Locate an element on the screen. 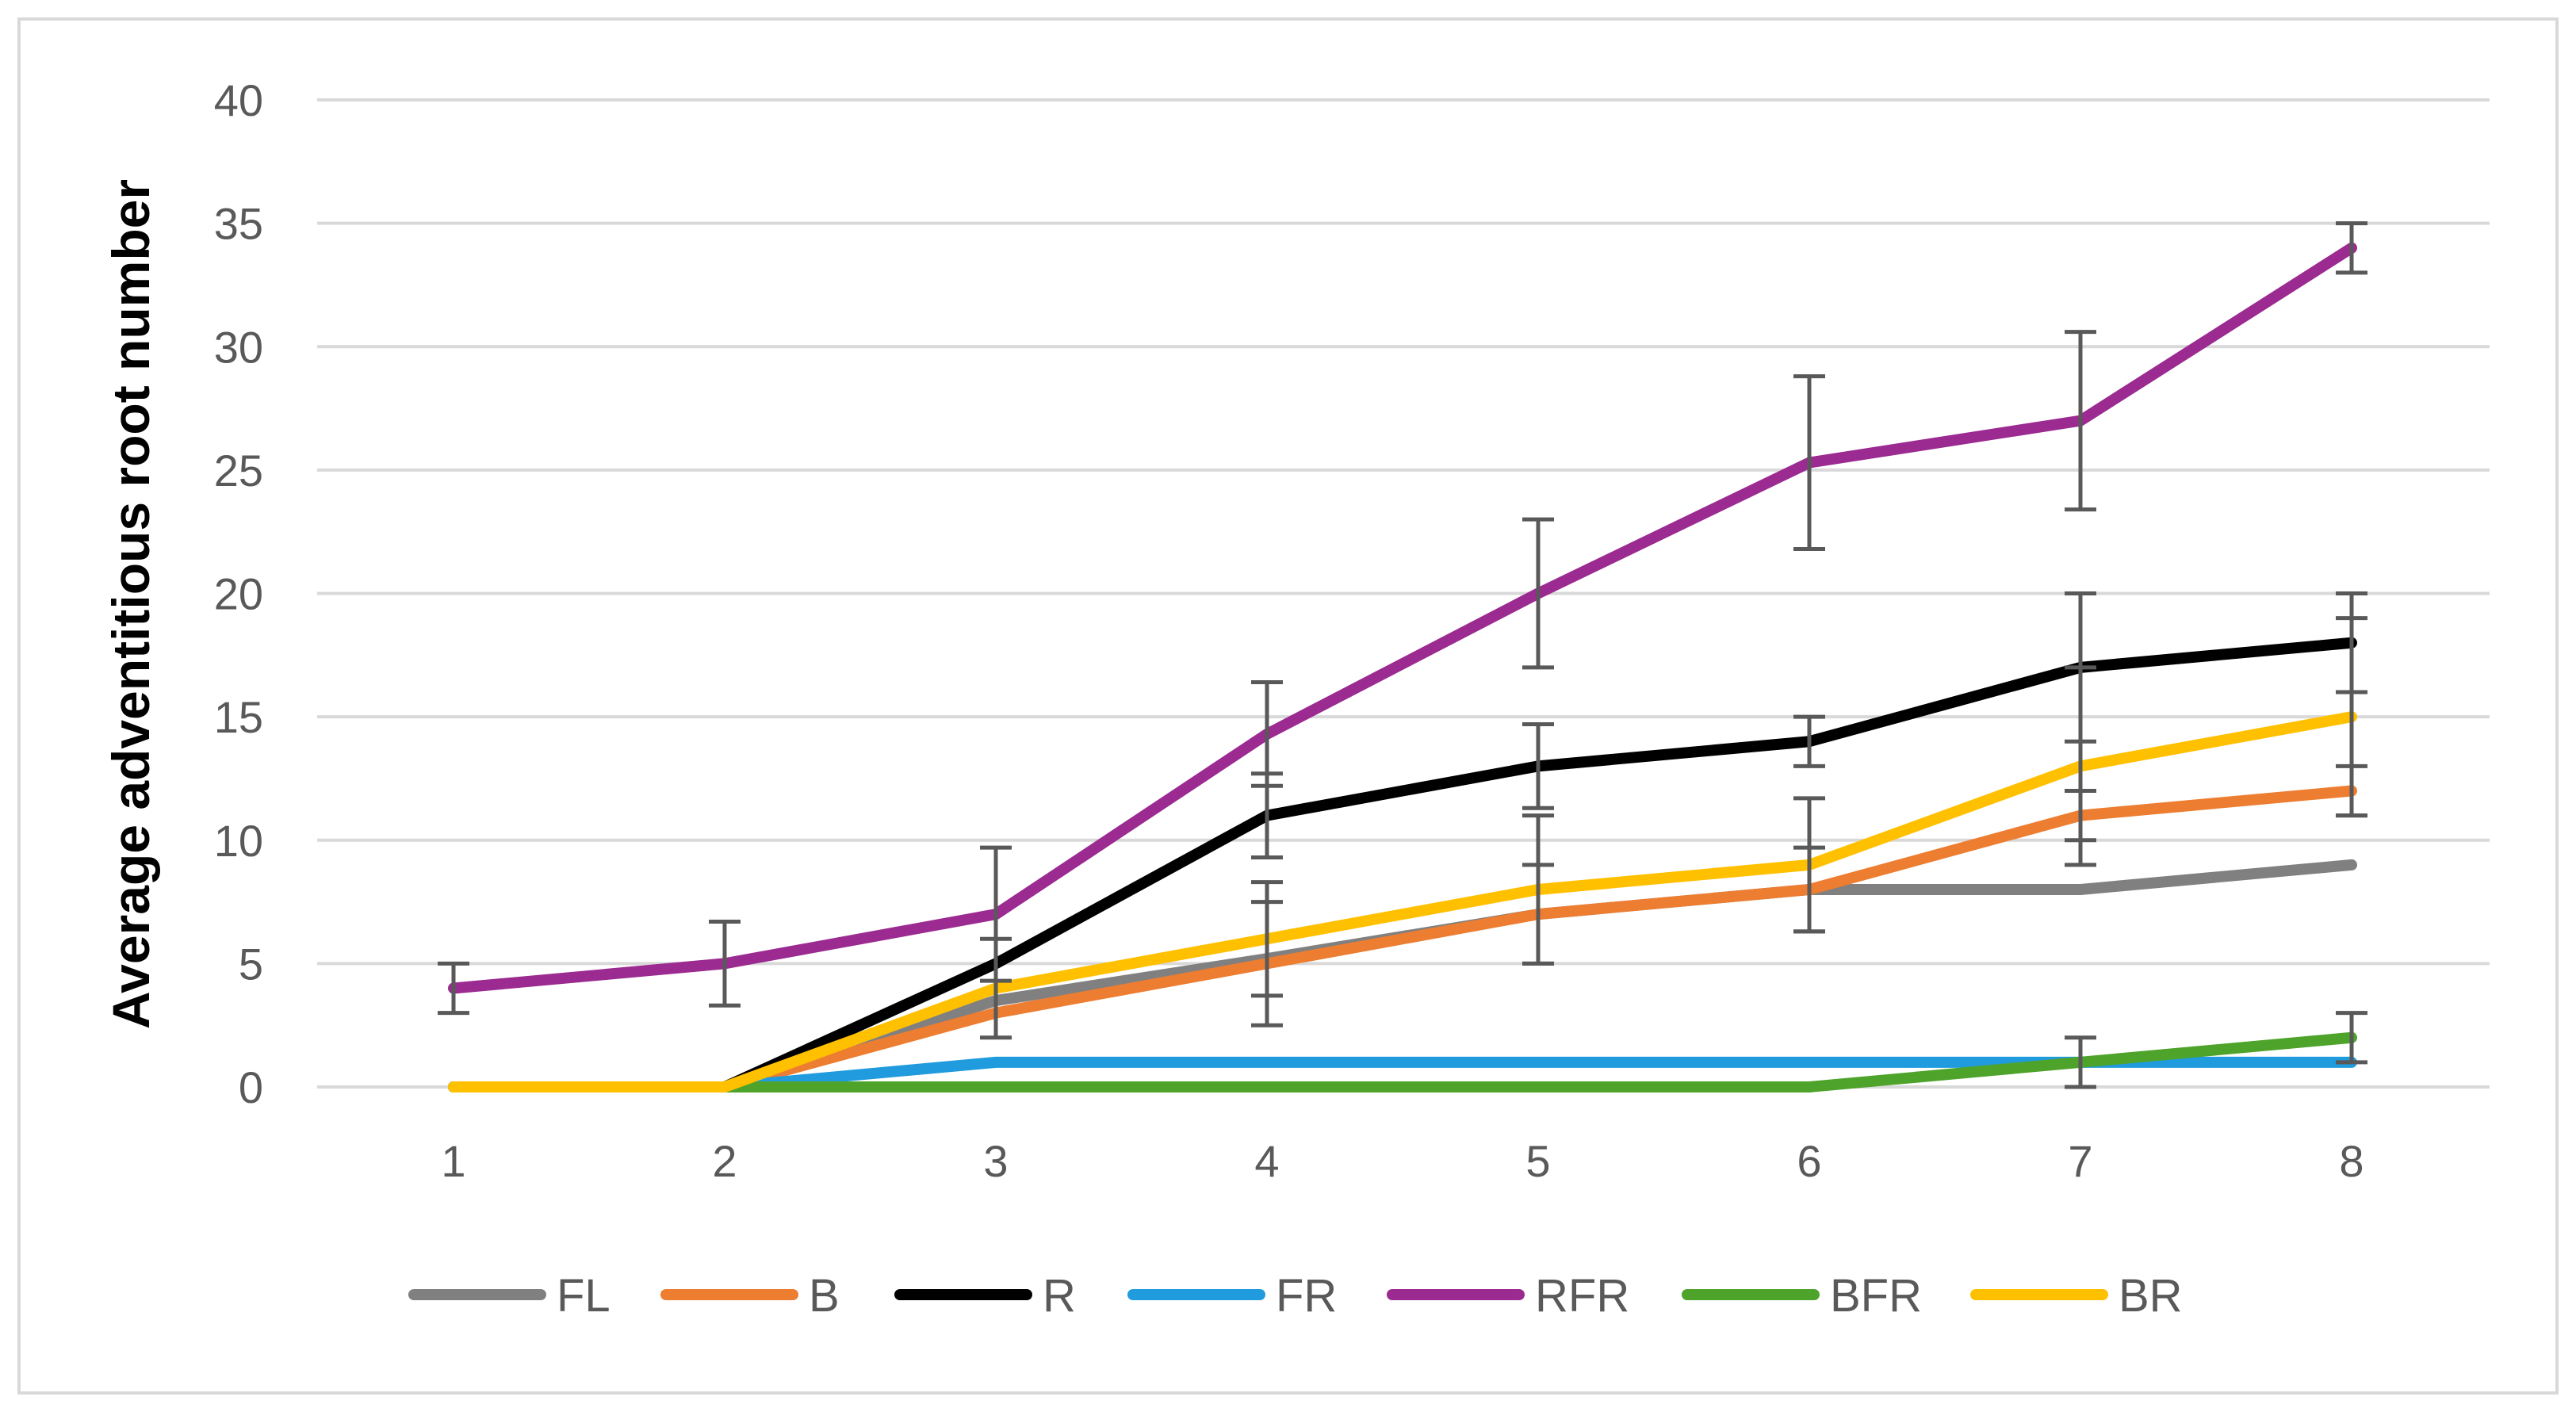 Image resolution: width=2576 pixels, height=1412 pixels. legend-label-bfr: BFR is located at coordinates (1876, 1296).